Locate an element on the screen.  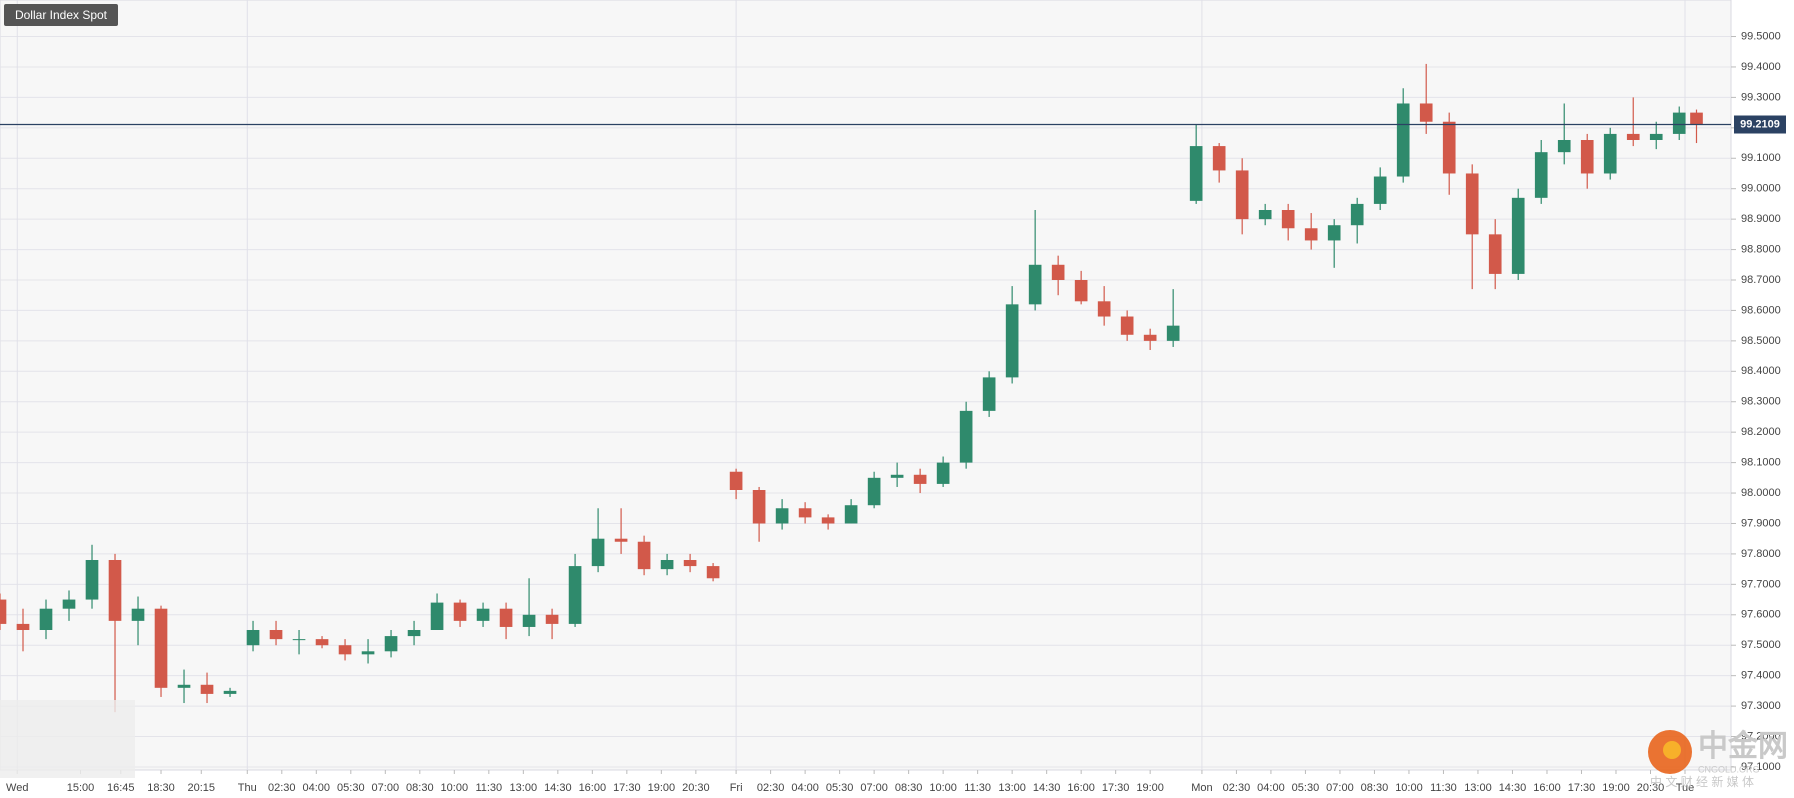
x-tick-label: 02:30 is located at coordinates (282, 788).